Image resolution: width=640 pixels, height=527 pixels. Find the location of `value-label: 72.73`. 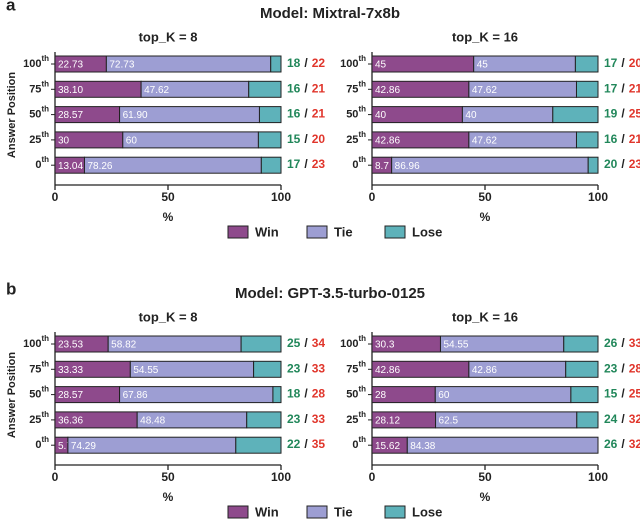

value-label: 72.73 is located at coordinates (121, 65).